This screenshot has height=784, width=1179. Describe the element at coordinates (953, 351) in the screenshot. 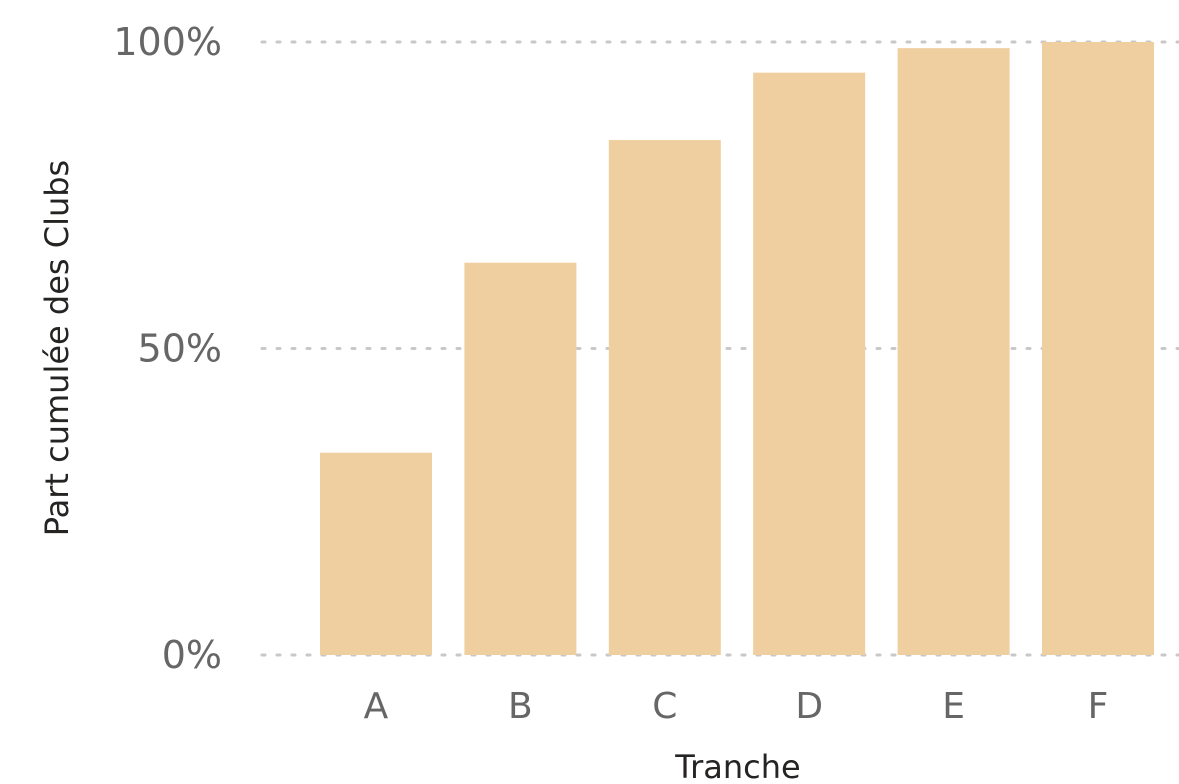

I see `bar-E` at that location.